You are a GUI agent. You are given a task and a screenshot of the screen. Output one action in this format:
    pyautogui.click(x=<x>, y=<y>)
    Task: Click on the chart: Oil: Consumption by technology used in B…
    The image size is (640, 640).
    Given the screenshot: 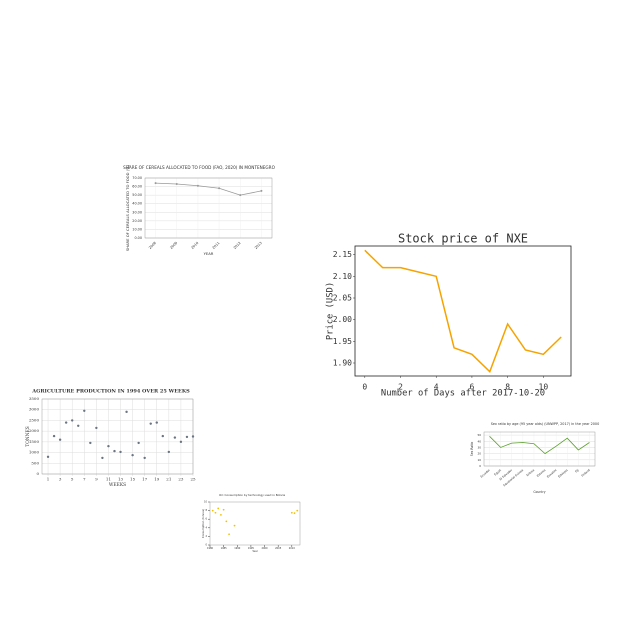 What is the action you would take?
    pyautogui.click(x=251, y=523)
    